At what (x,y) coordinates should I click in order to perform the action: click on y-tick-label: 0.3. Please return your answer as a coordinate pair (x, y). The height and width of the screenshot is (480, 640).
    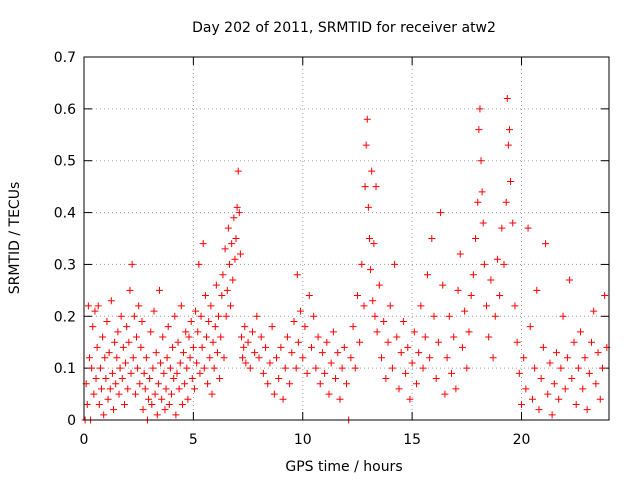
    Looking at the image, I should click on (65, 265).